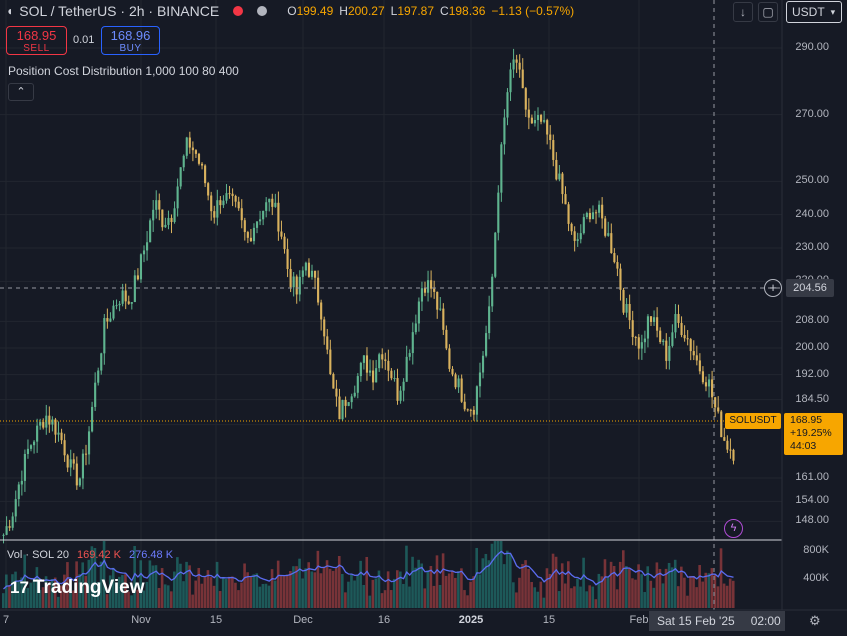 Image resolution: width=847 pixels, height=636 pixels. I want to click on volume-value: 169.42 K, so click(99, 555).